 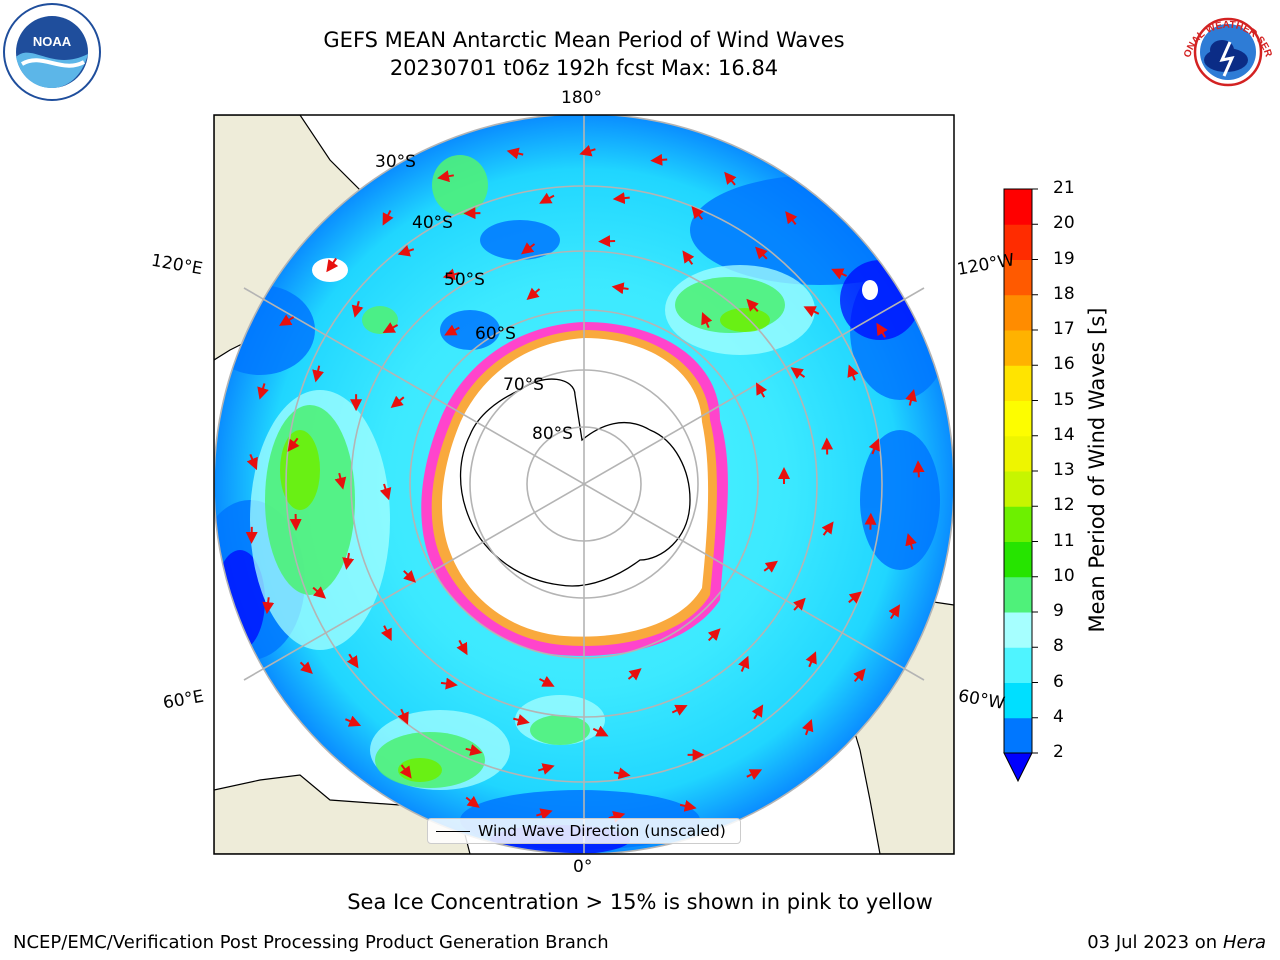 I want to click on colorbar-tick-label: 15, so click(x=1064, y=399).